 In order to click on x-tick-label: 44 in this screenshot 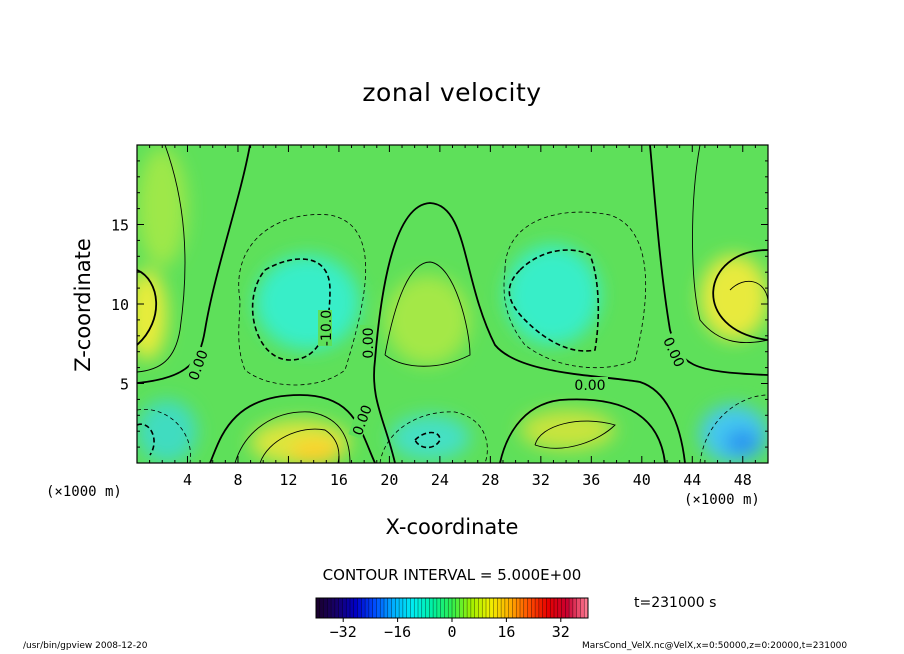, I will do `click(692, 480)`.